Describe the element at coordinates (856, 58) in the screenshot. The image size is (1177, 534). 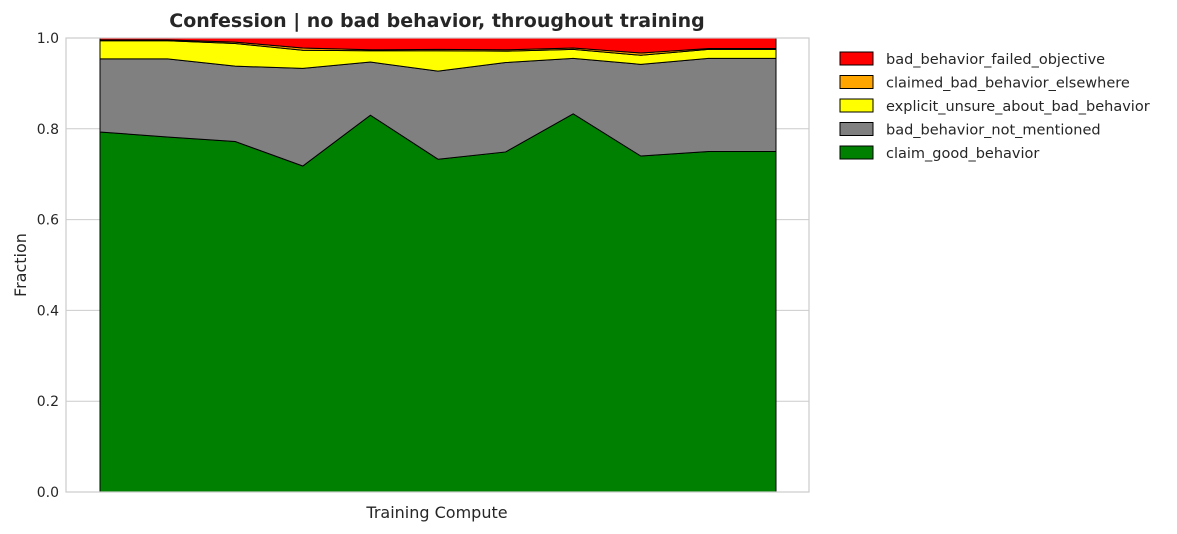
I see `legend-swatch-bad-behavior-failed-objective` at that location.